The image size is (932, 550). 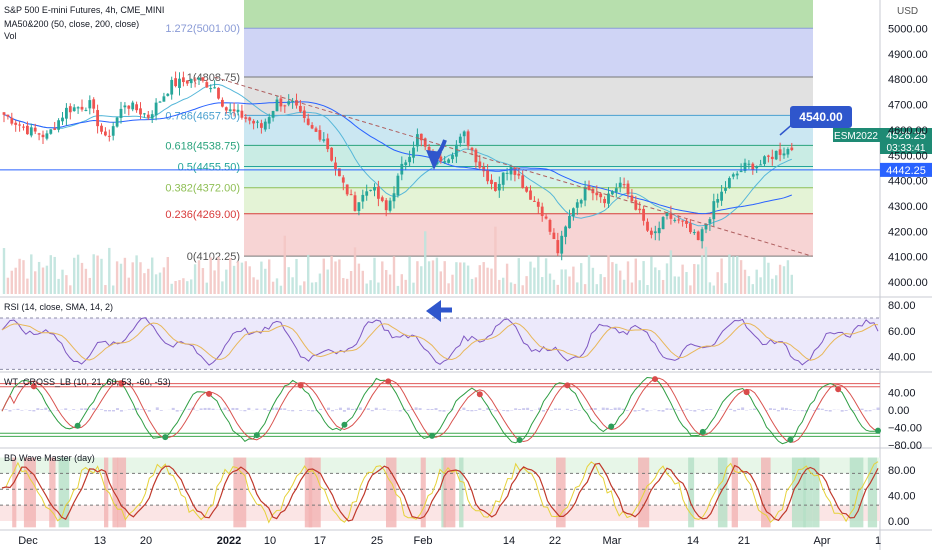 What do you see at coordinates (821, 117) in the screenshot?
I see `callout-box` at bounding box center [821, 117].